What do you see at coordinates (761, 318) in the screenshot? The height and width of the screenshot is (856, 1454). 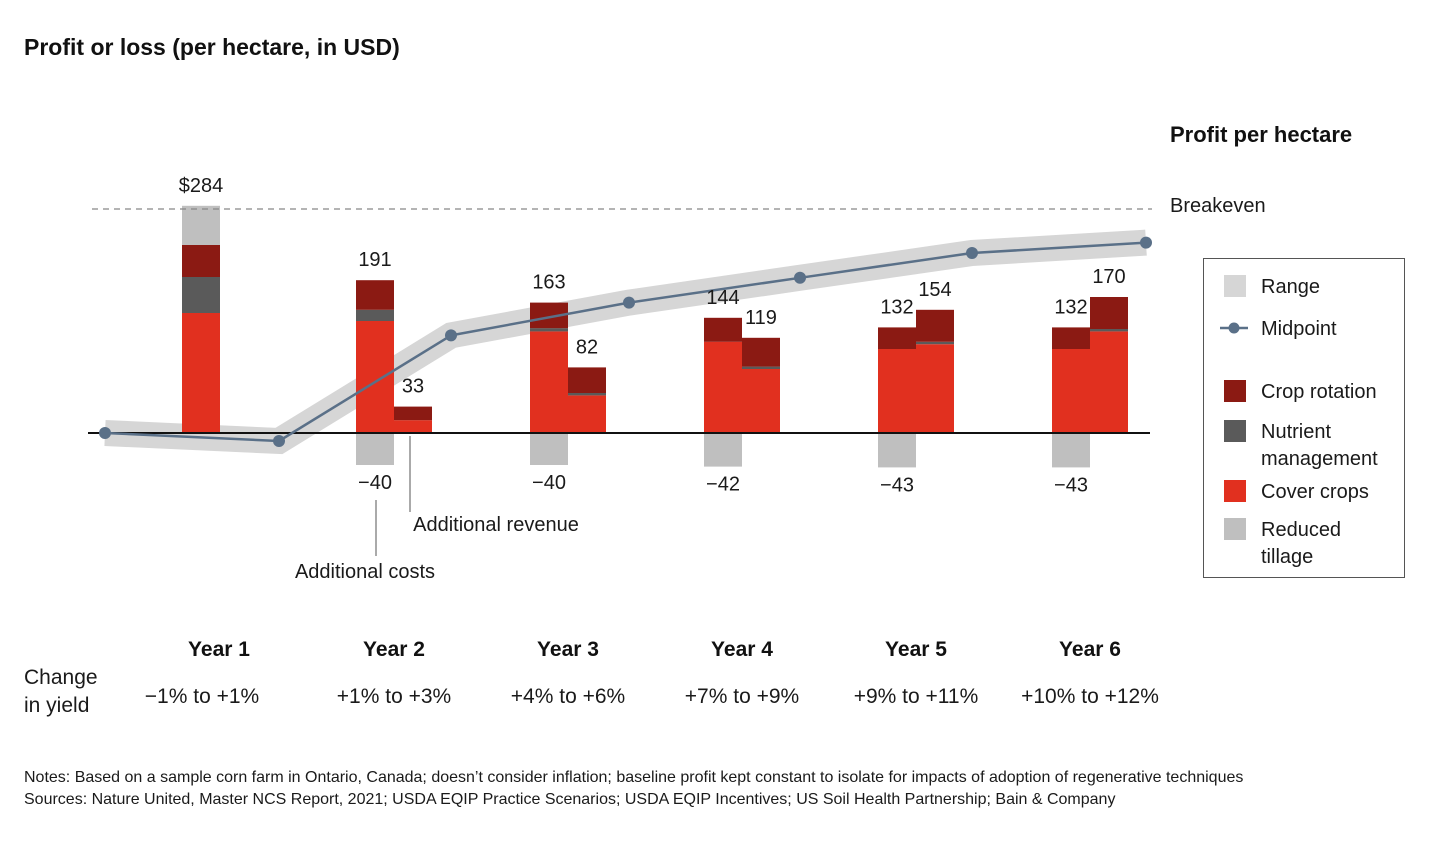 I see `year-revenue-value-label: 119` at bounding box center [761, 318].